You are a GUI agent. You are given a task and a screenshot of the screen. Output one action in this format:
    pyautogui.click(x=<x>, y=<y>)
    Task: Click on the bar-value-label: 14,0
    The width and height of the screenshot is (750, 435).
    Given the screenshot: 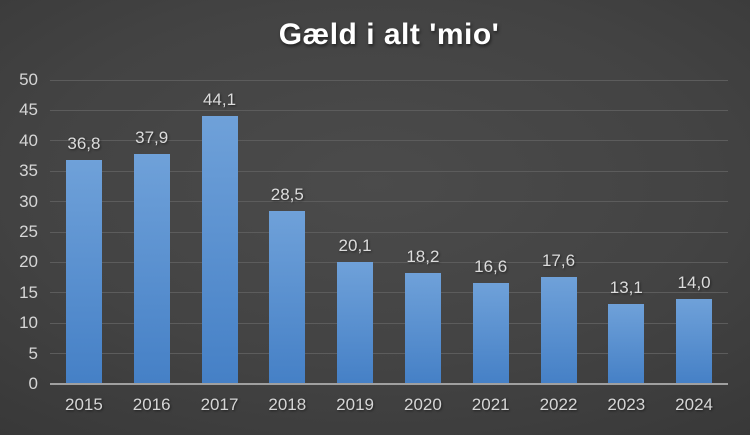 What is the action you would take?
    pyautogui.click(x=694, y=282)
    